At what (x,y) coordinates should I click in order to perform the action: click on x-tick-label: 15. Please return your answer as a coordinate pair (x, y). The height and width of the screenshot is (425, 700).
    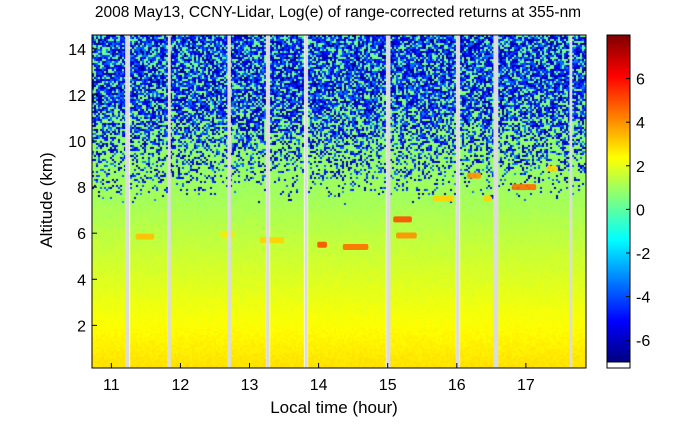
    Looking at the image, I should click on (388, 385).